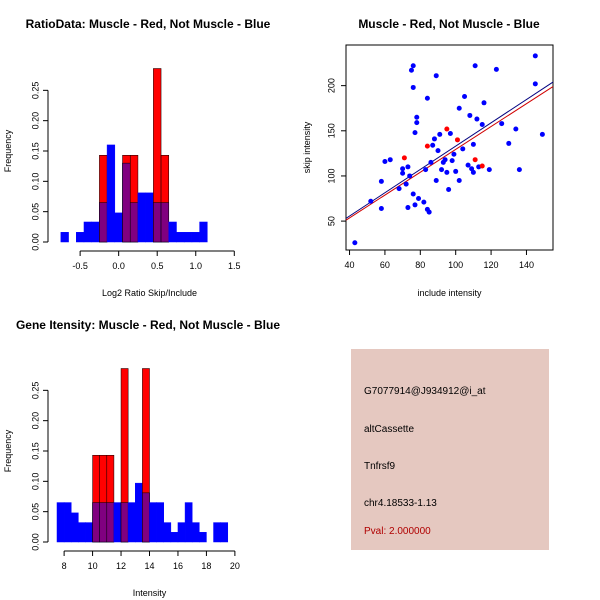  Describe the element at coordinates (35, 121) in the screenshot. I see `y-tick-label: 0.20` at that location.